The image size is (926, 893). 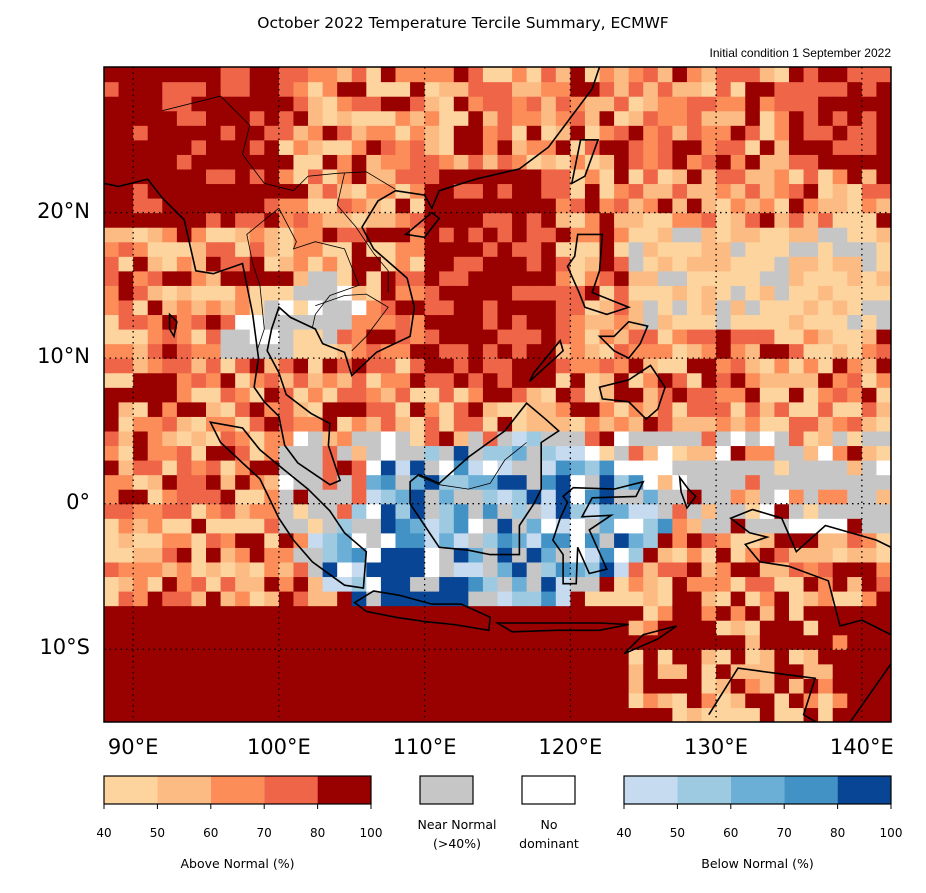 I want to click on coastline-timor, so click(x=650, y=640).